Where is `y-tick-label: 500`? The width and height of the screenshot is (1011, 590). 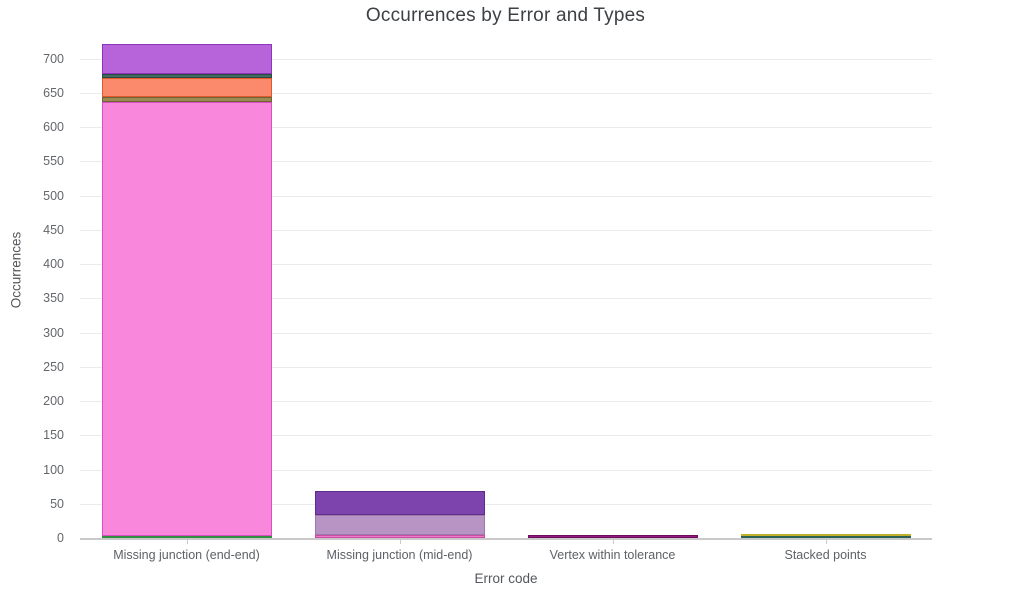 y-tick-label: 500 is located at coordinates (53, 195).